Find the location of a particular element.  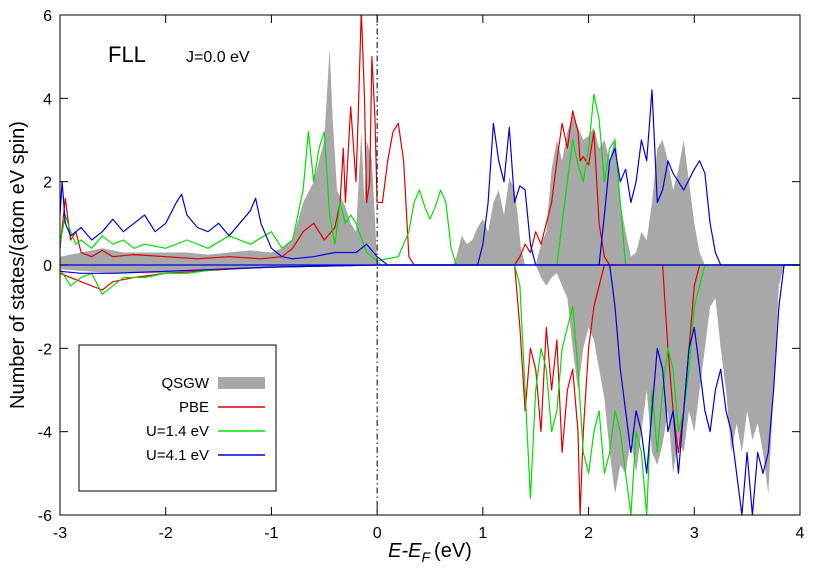

y-tick-label: -4 is located at coordinates (45, 433).